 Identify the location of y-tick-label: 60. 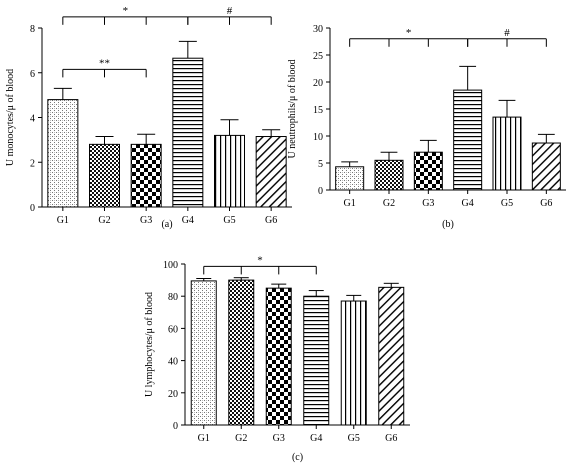
(173, 329).